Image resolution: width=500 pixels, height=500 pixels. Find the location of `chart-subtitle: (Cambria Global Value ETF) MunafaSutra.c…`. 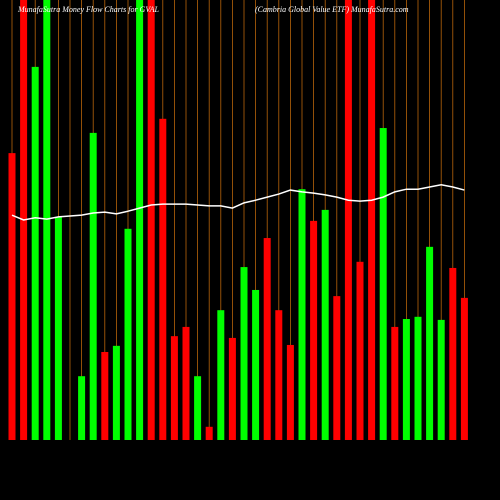

chart-subtitle: (Cambria Global Value ETF) MunafaSutra.c… is located at coordinates (332, 9).